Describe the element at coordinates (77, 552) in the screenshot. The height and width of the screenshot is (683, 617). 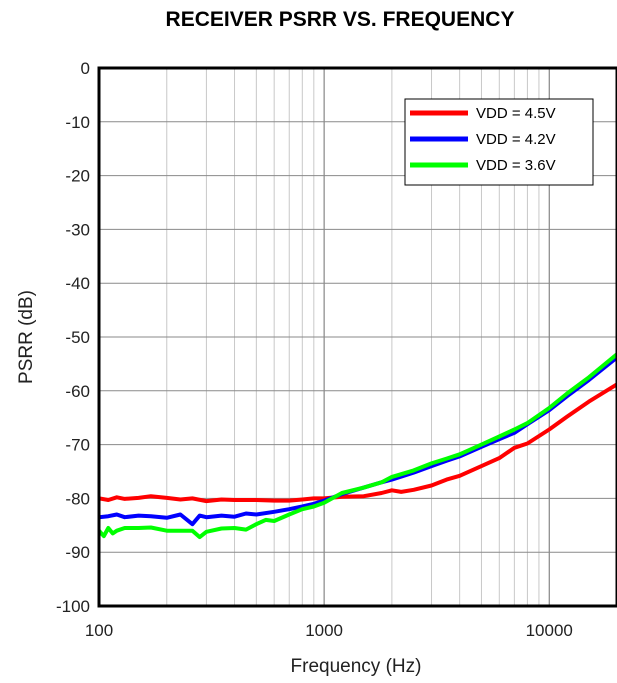
I see `y-tick-label: -90` at that location.